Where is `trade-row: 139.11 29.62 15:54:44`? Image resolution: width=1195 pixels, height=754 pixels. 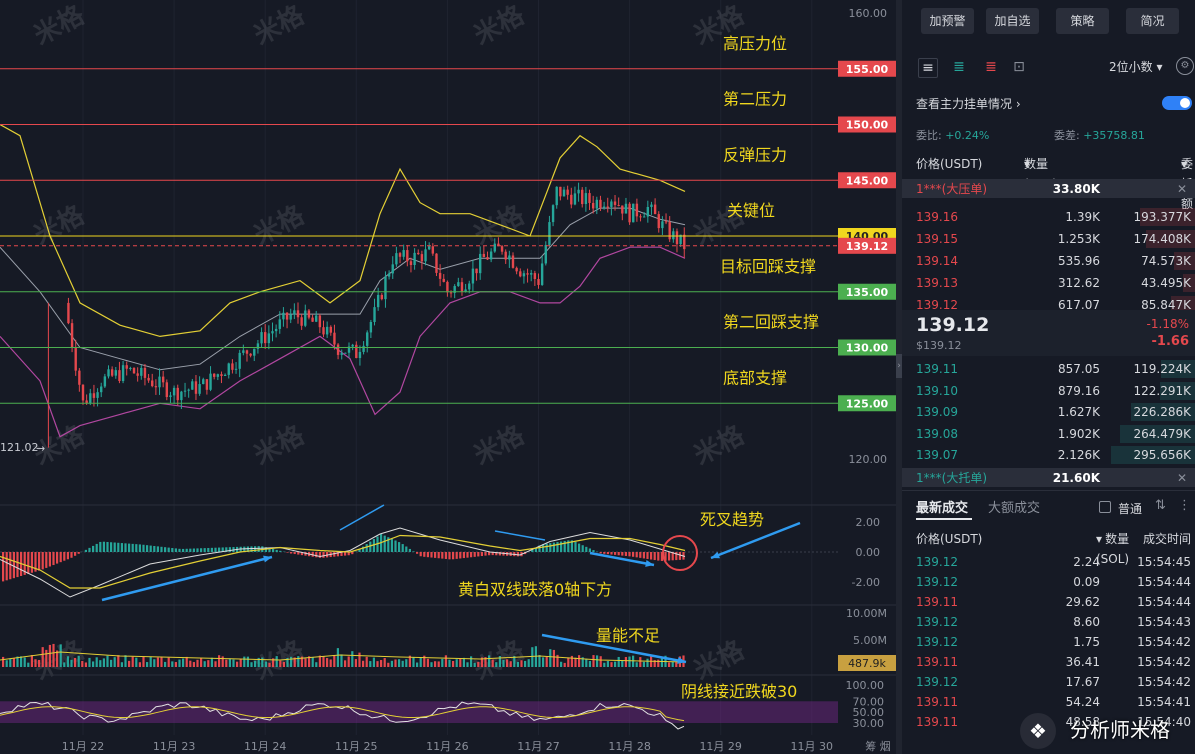
trade-row: 139.11 29.62 15:54:44 is located at coordinates (1048, 602).